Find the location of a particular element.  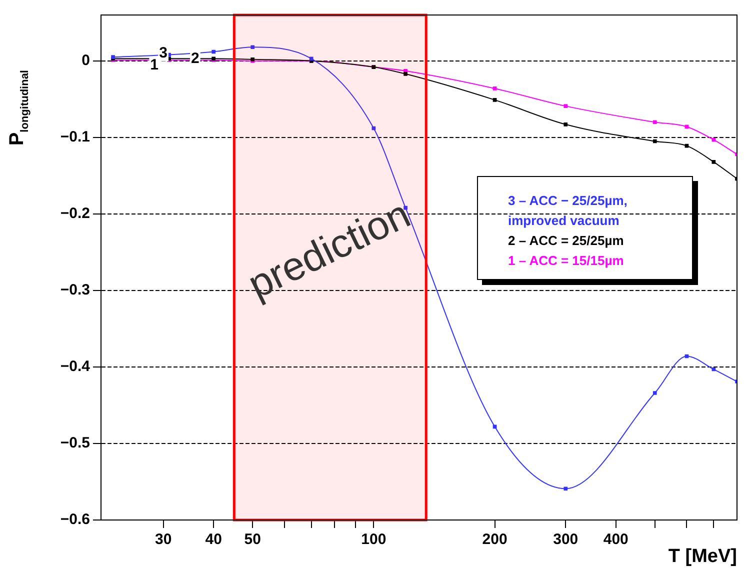

x-tick-label: 400 is located at coordinates (615, 539).